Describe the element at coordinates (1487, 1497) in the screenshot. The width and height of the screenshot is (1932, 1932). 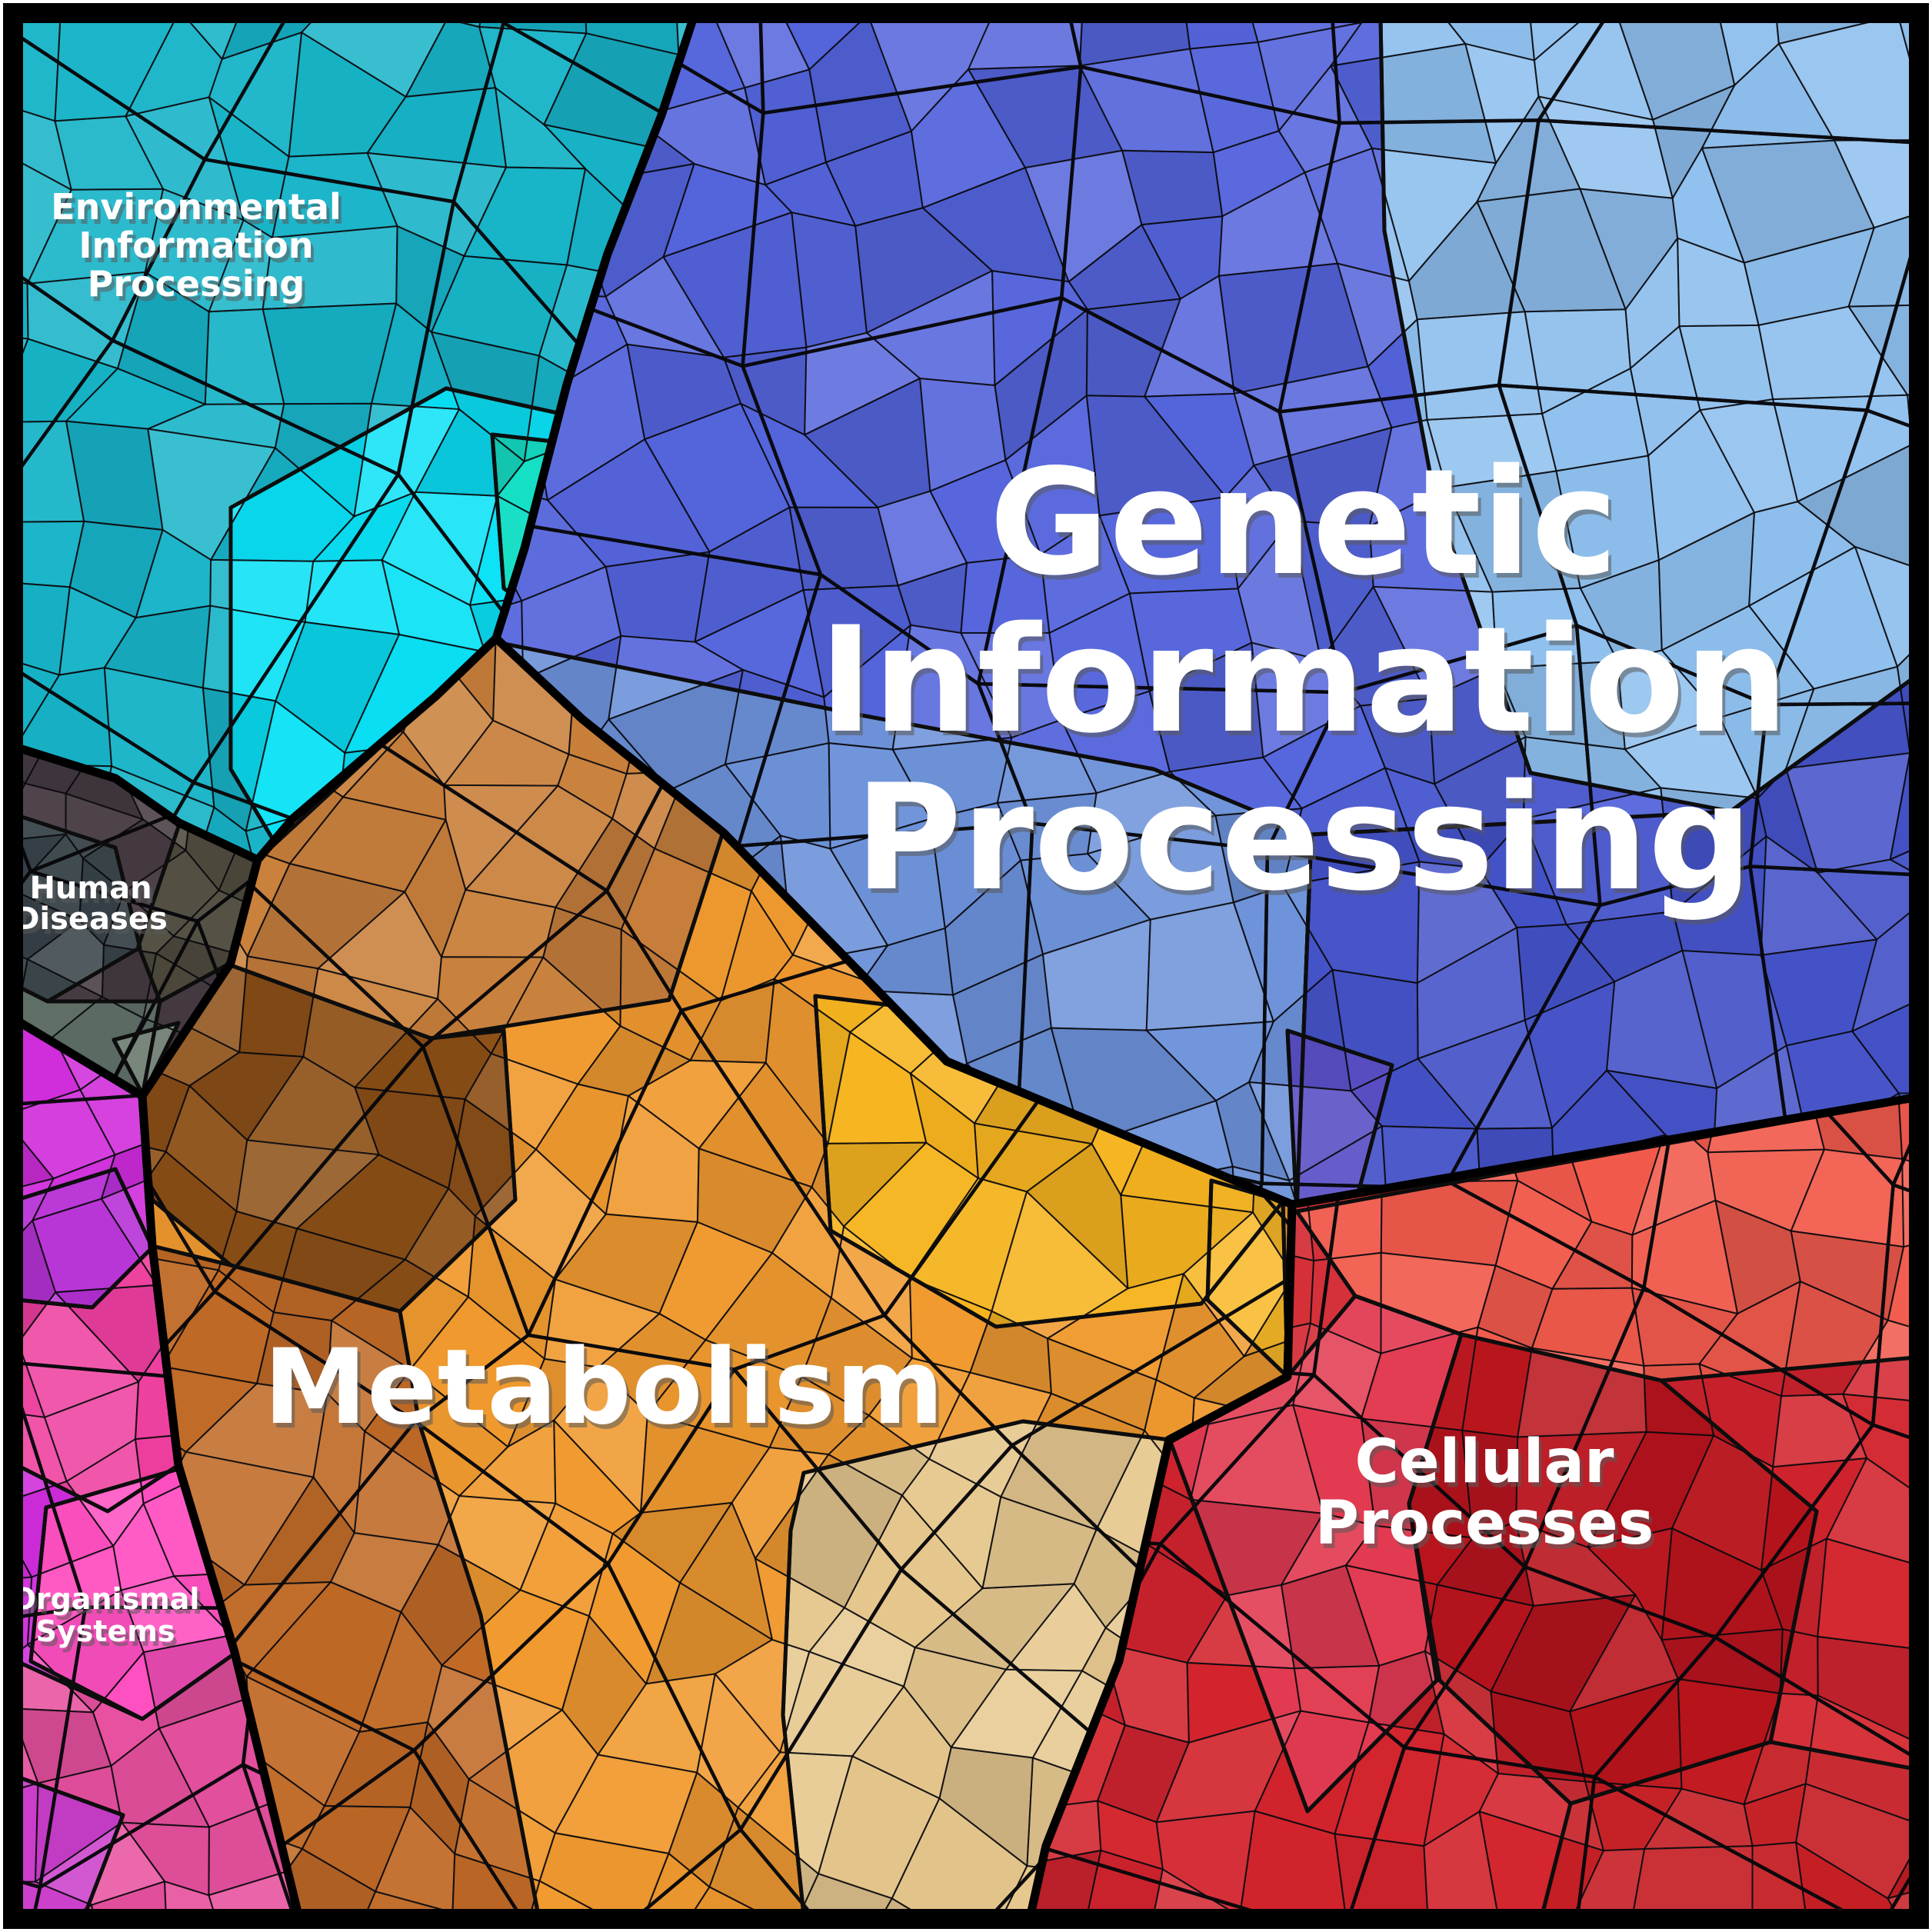
I see `region-label-cellular-processes-shadow: Cellular Processes` at that location.